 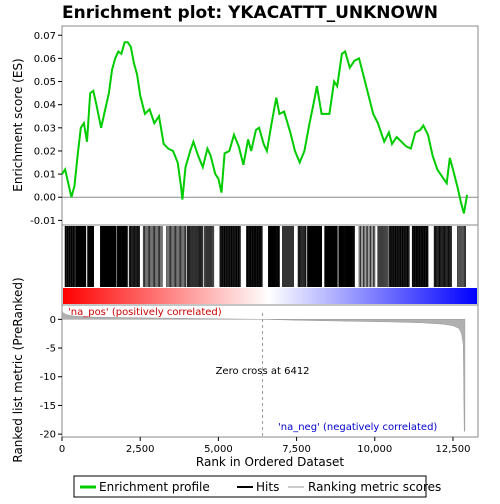 I want to click on x-axis: 0 2,500 5,000 7,500 10,000 12,500, so click(x=264, y=446).